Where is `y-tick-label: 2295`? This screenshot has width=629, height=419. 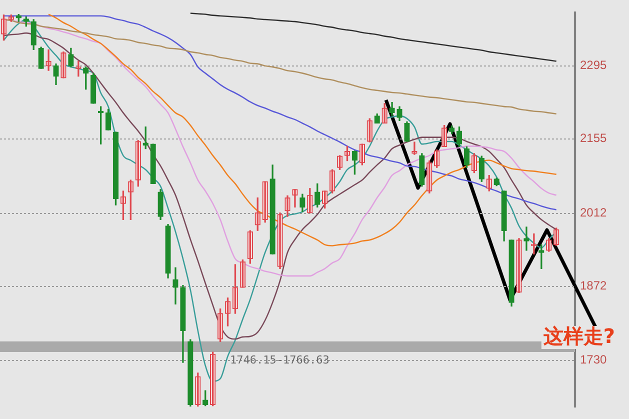
y-tick-label: 2295 is located at coordinates (594, 65).